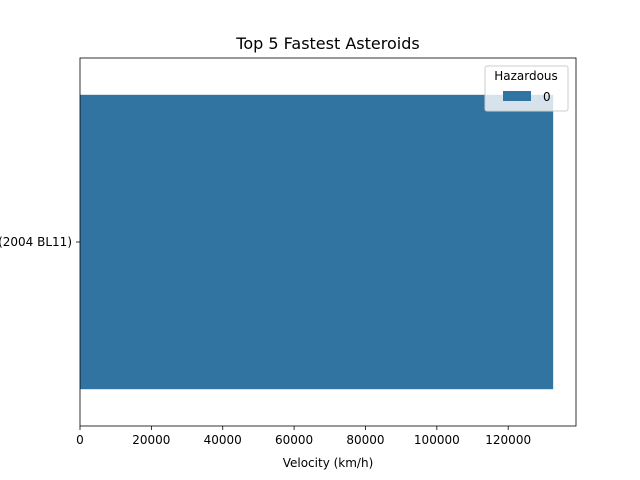 This screenshot has height=480, width=640. Describe the element at coordinates (526, 88) in the screenshot. I see `legend: Hazardous 0` at that location.